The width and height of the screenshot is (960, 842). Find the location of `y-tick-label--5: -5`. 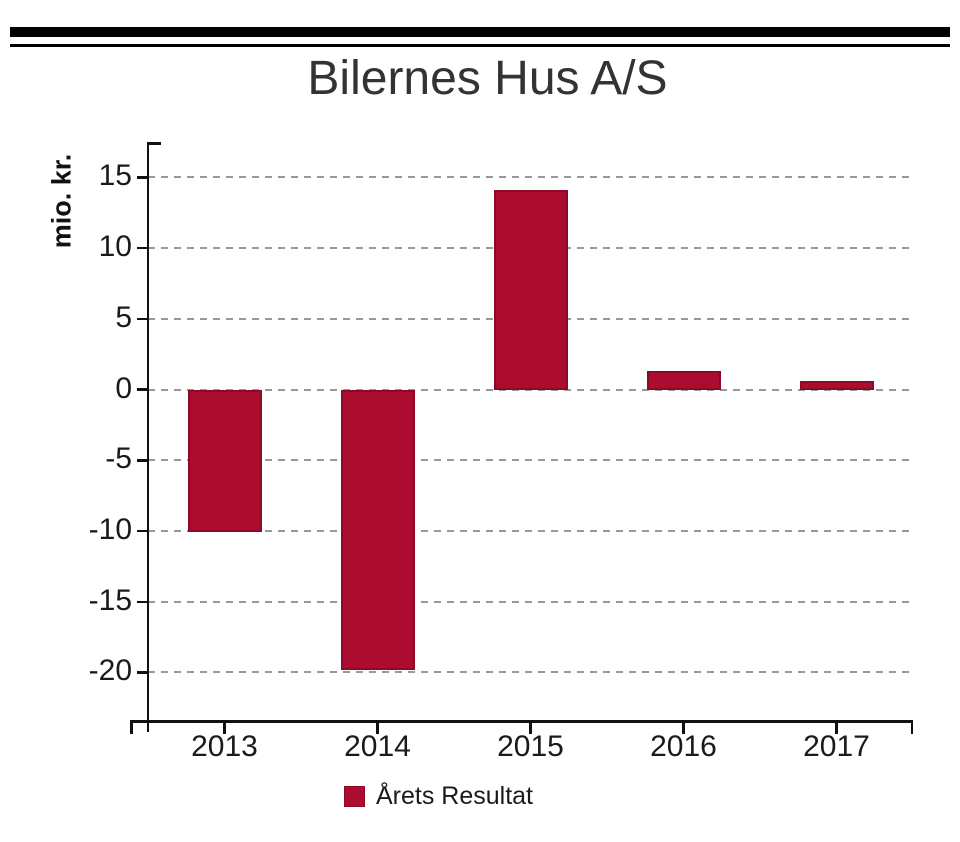

y-tick-label--5: -5 is located at coordinates (118, 459).